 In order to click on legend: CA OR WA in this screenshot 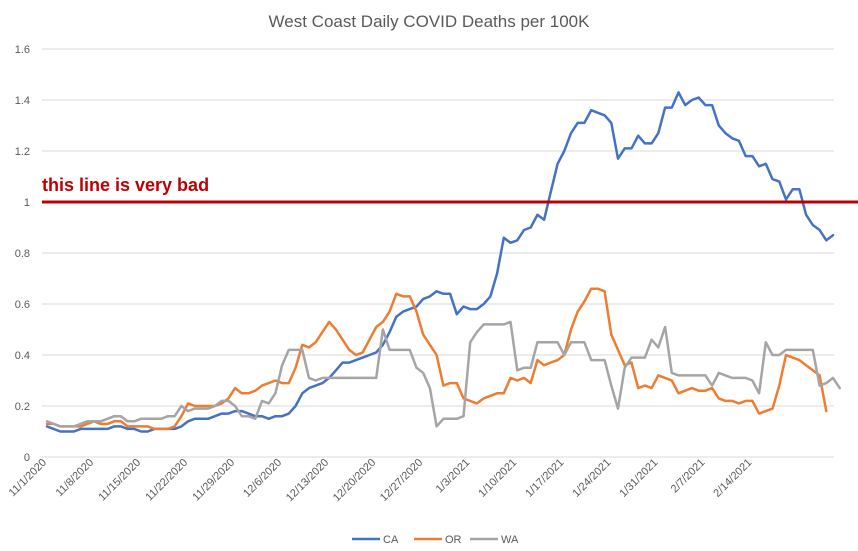, I will do `click(435, 540)`.